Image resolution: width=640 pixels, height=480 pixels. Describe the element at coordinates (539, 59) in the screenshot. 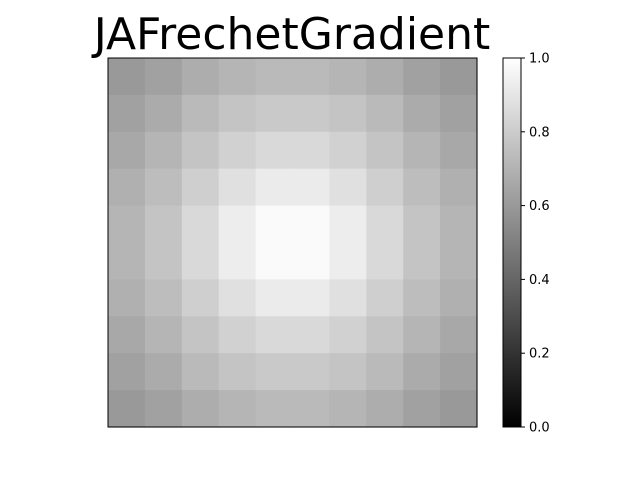

I see `colorbar-tick-label: 1.0` at that location.